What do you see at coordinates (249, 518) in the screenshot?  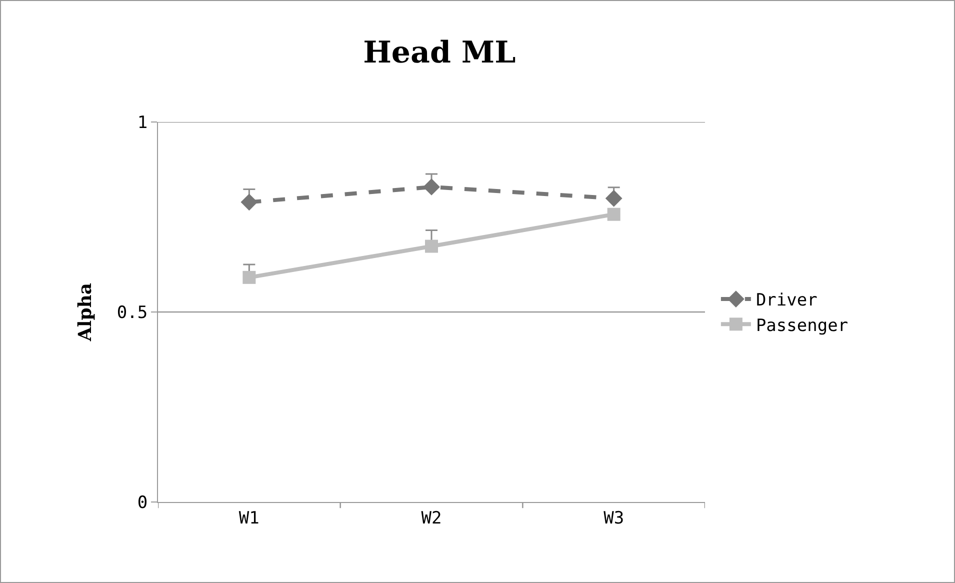 I see `x-tick-label: W1` at bounding box center [249, 518].